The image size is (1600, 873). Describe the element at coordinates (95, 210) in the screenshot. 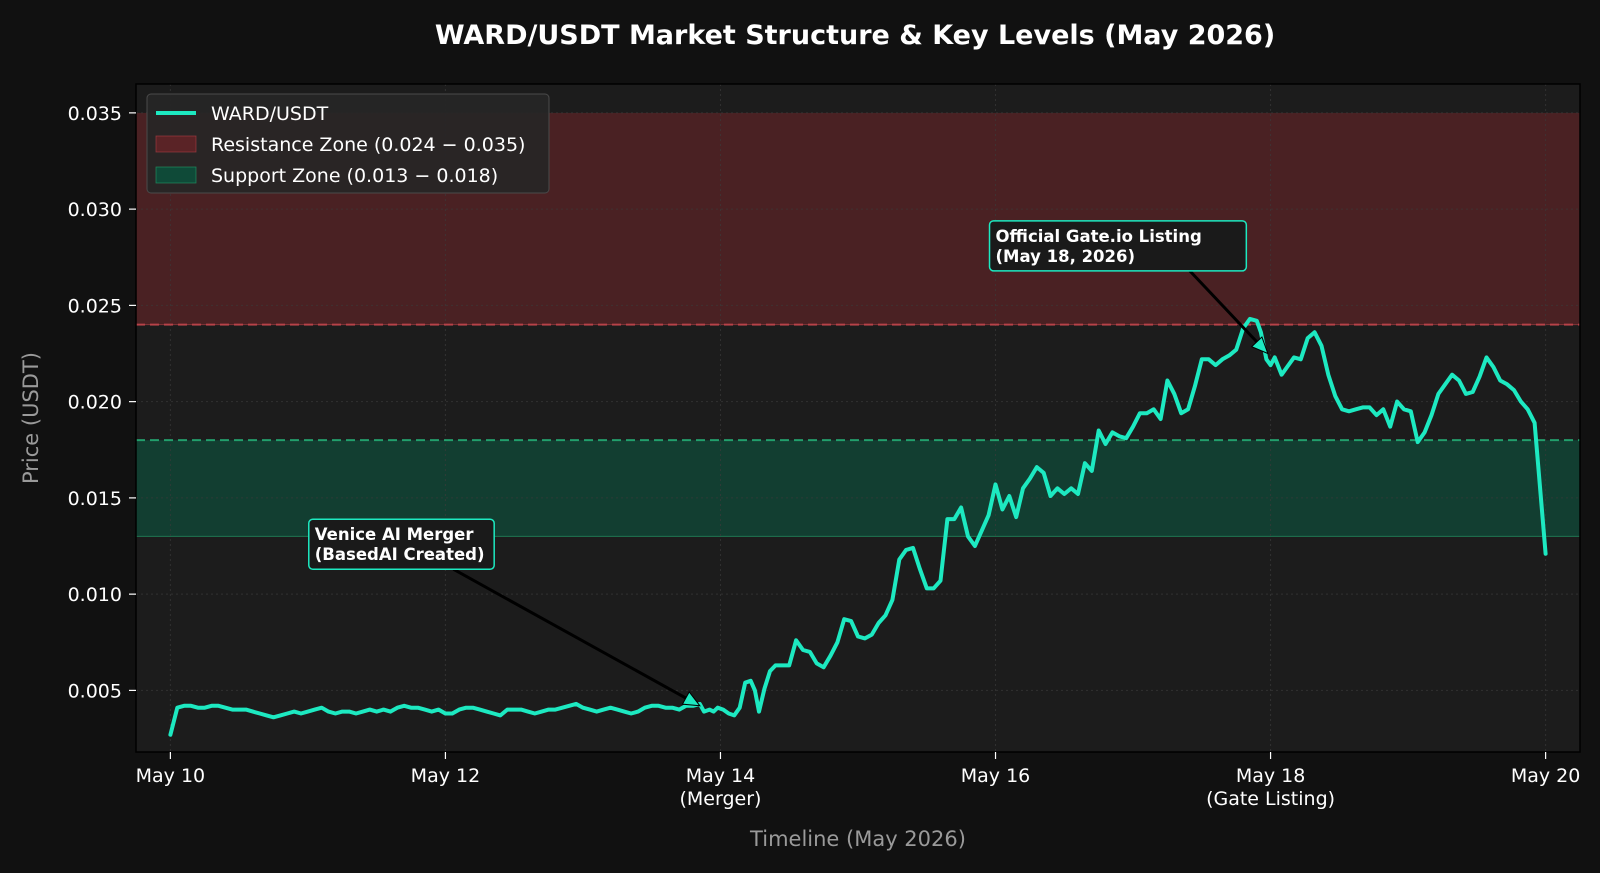

I see `y-tick-label: 0.030` at that location.